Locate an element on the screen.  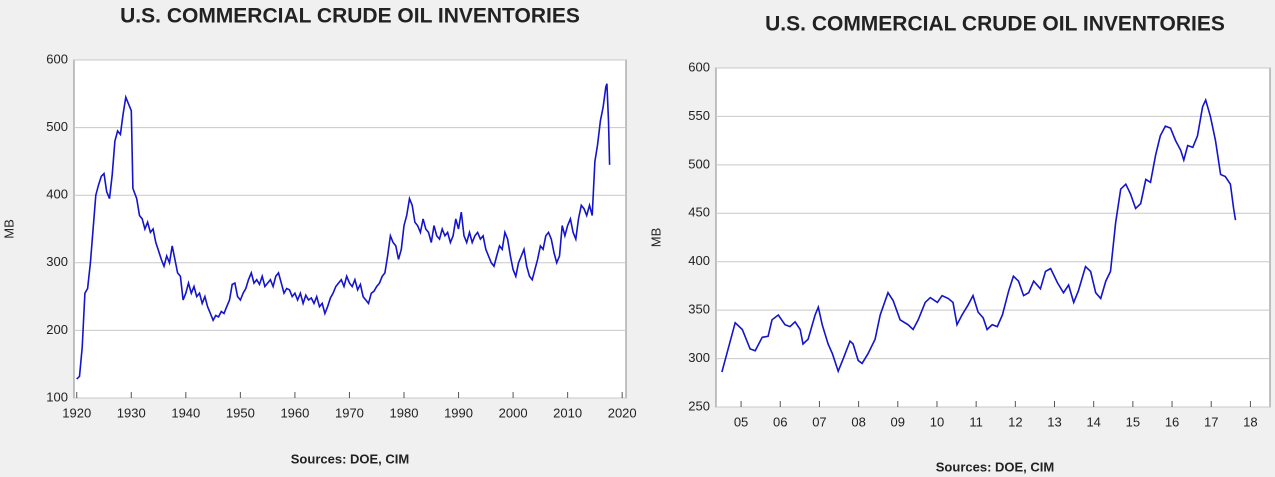
x-tick-label: 1960 is located at coordinates (294, 412).